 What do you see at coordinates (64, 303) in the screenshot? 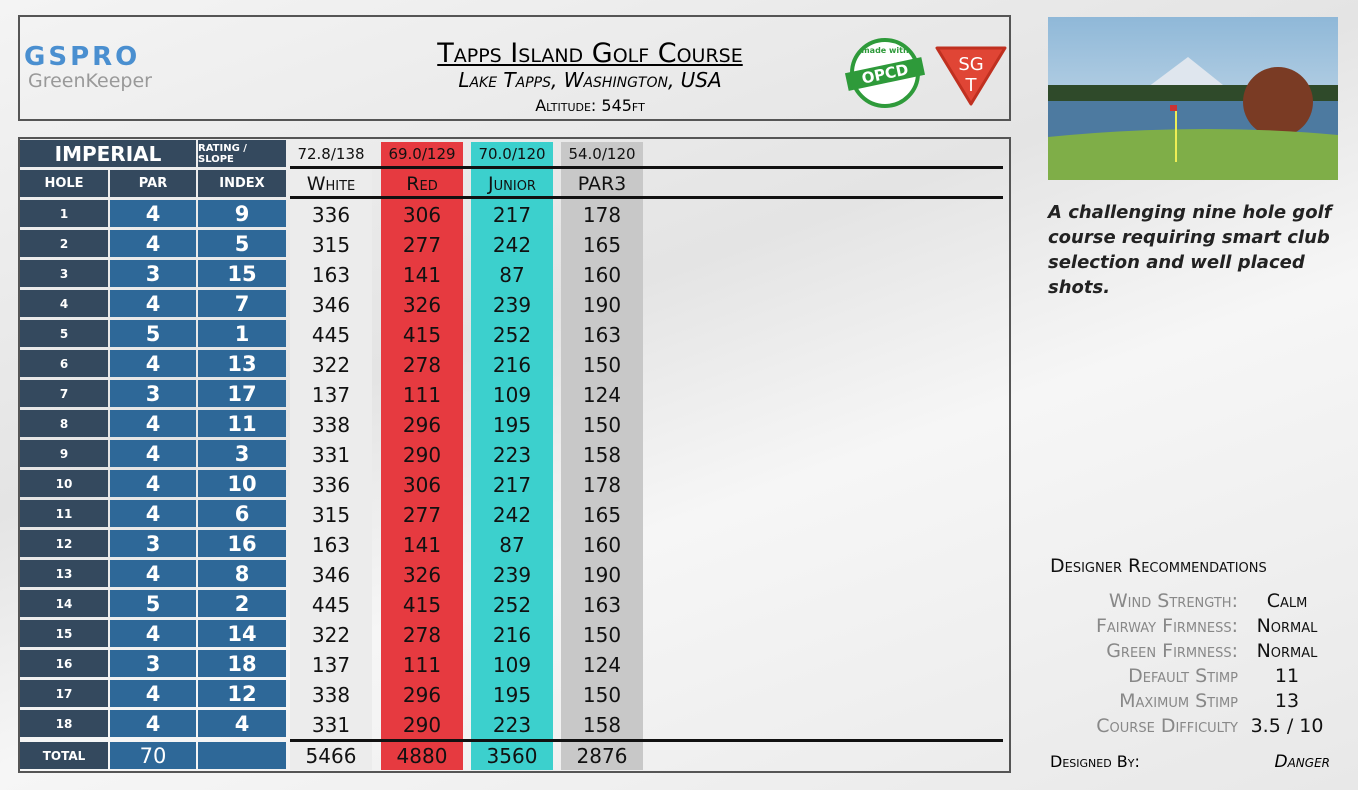
I see `hole-number: 4` at bounding box center [64, 303].